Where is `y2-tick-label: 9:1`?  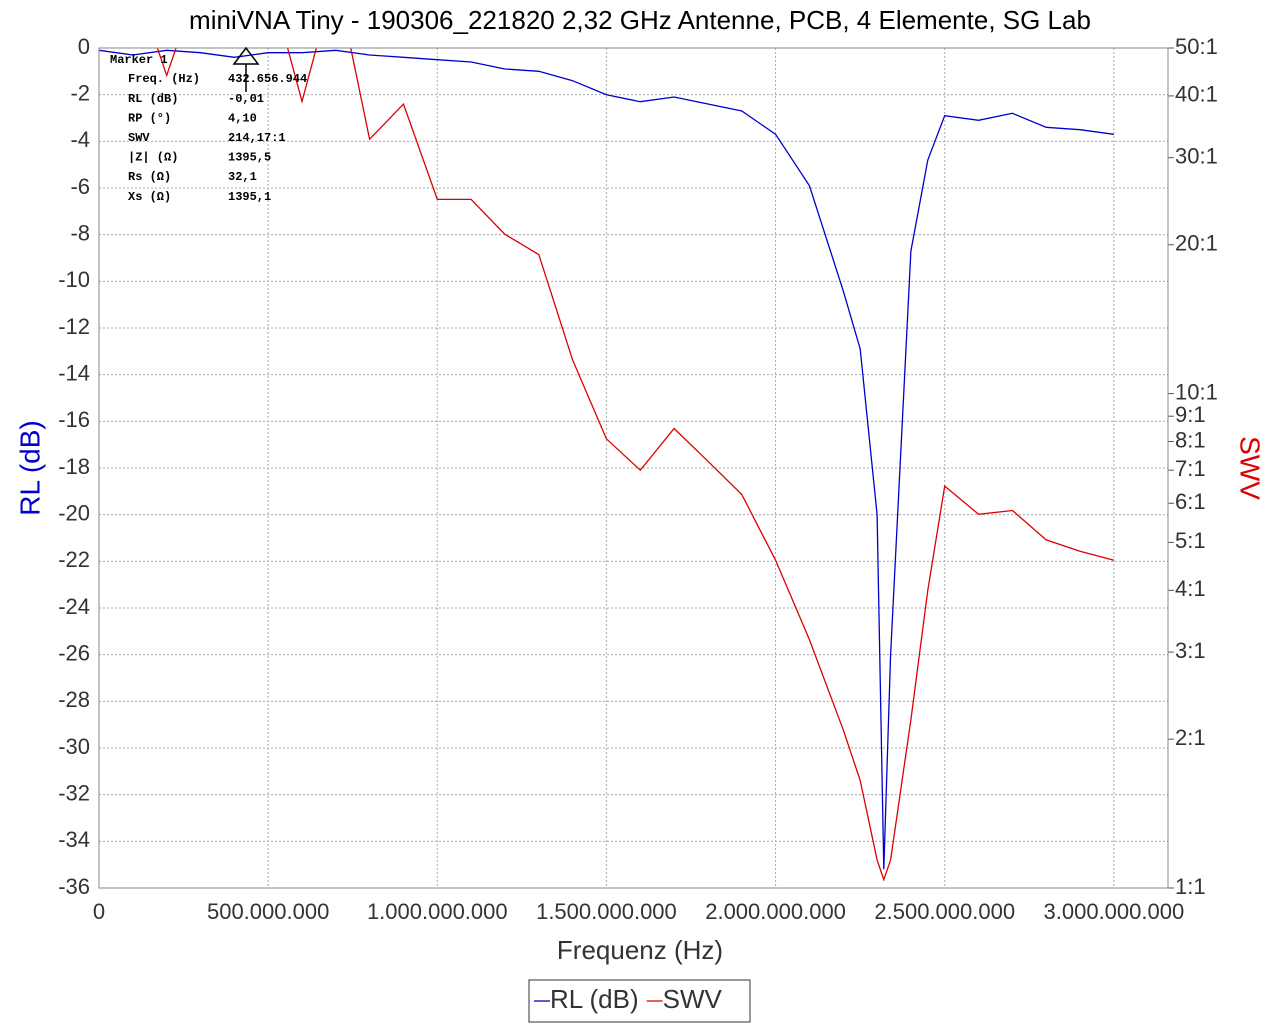 y2-tick-label: 9:1 is located at coordinates (1190, 414).